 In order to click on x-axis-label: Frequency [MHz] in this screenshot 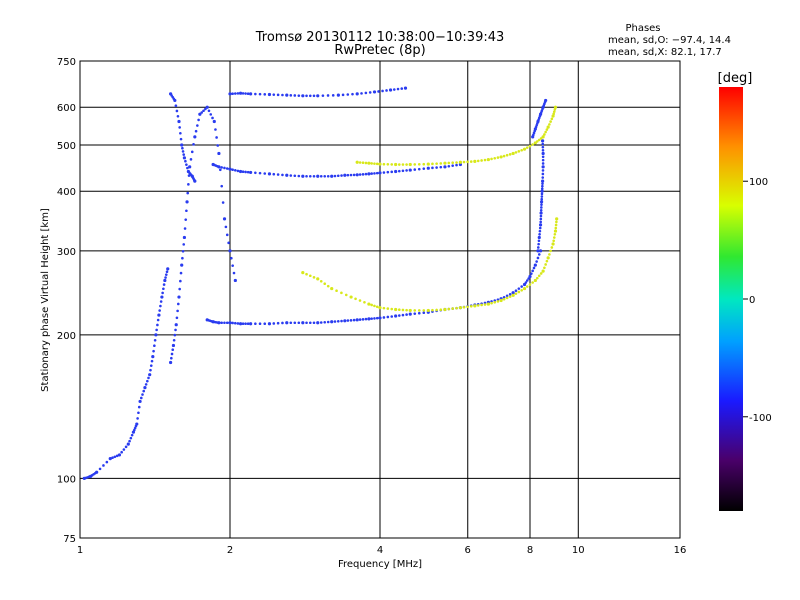, I will do `click(380, 564)`.